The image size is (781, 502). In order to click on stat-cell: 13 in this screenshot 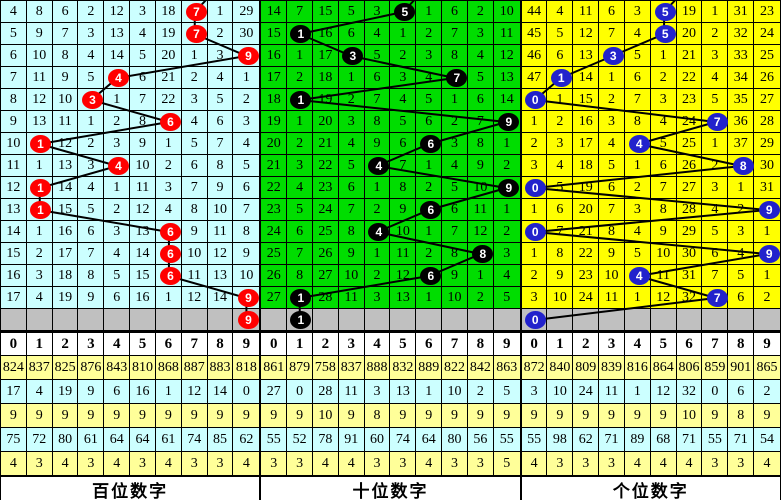, I will do `click(403, 392)`.